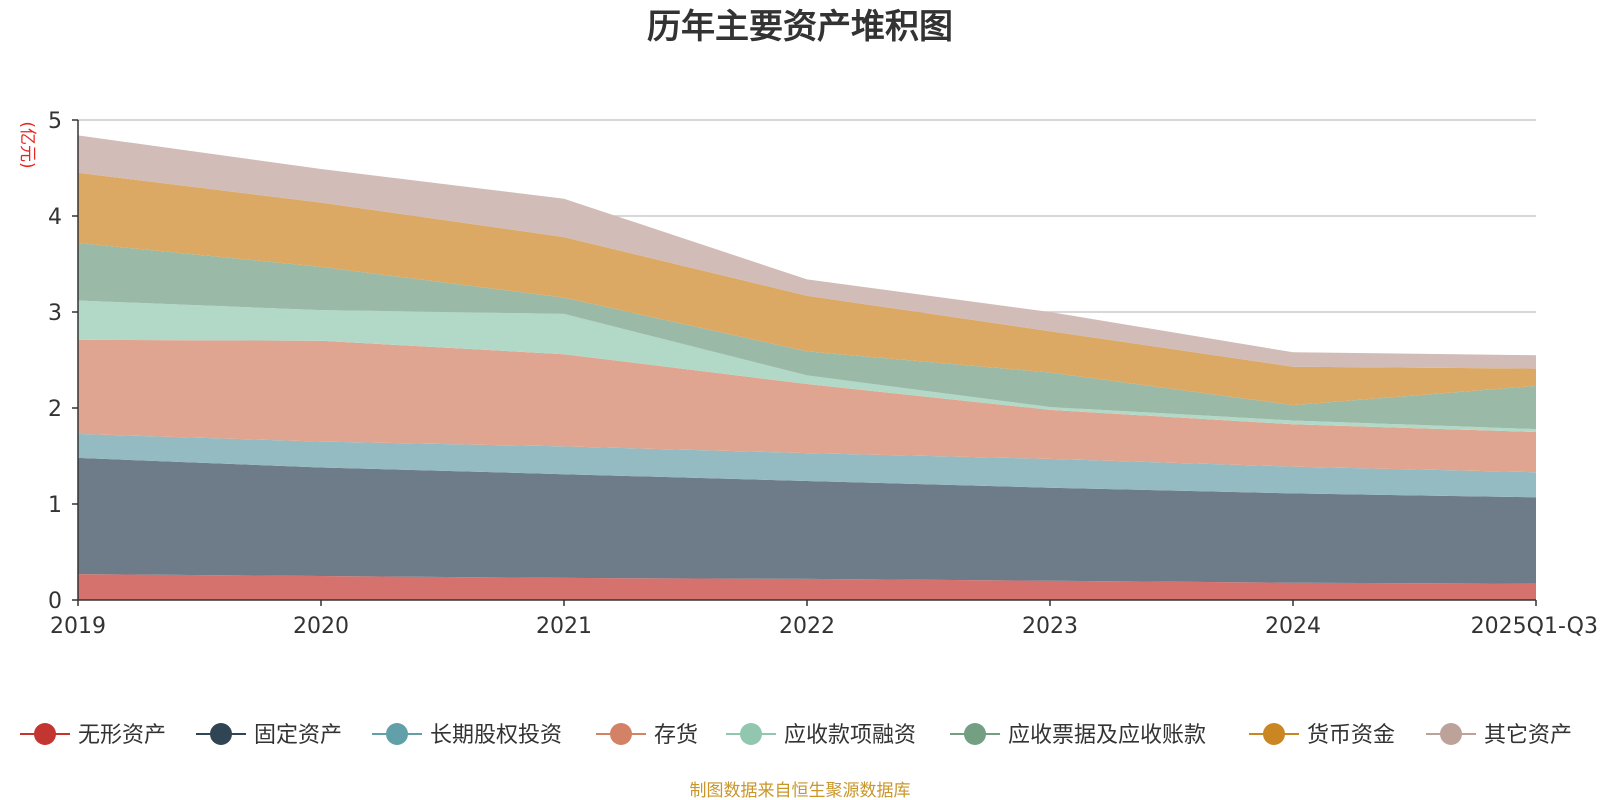  What do you see at coordinates (122, 735) in the screenshot?
I see `legend-label: 无形资产` at bounding box center [122, 735].